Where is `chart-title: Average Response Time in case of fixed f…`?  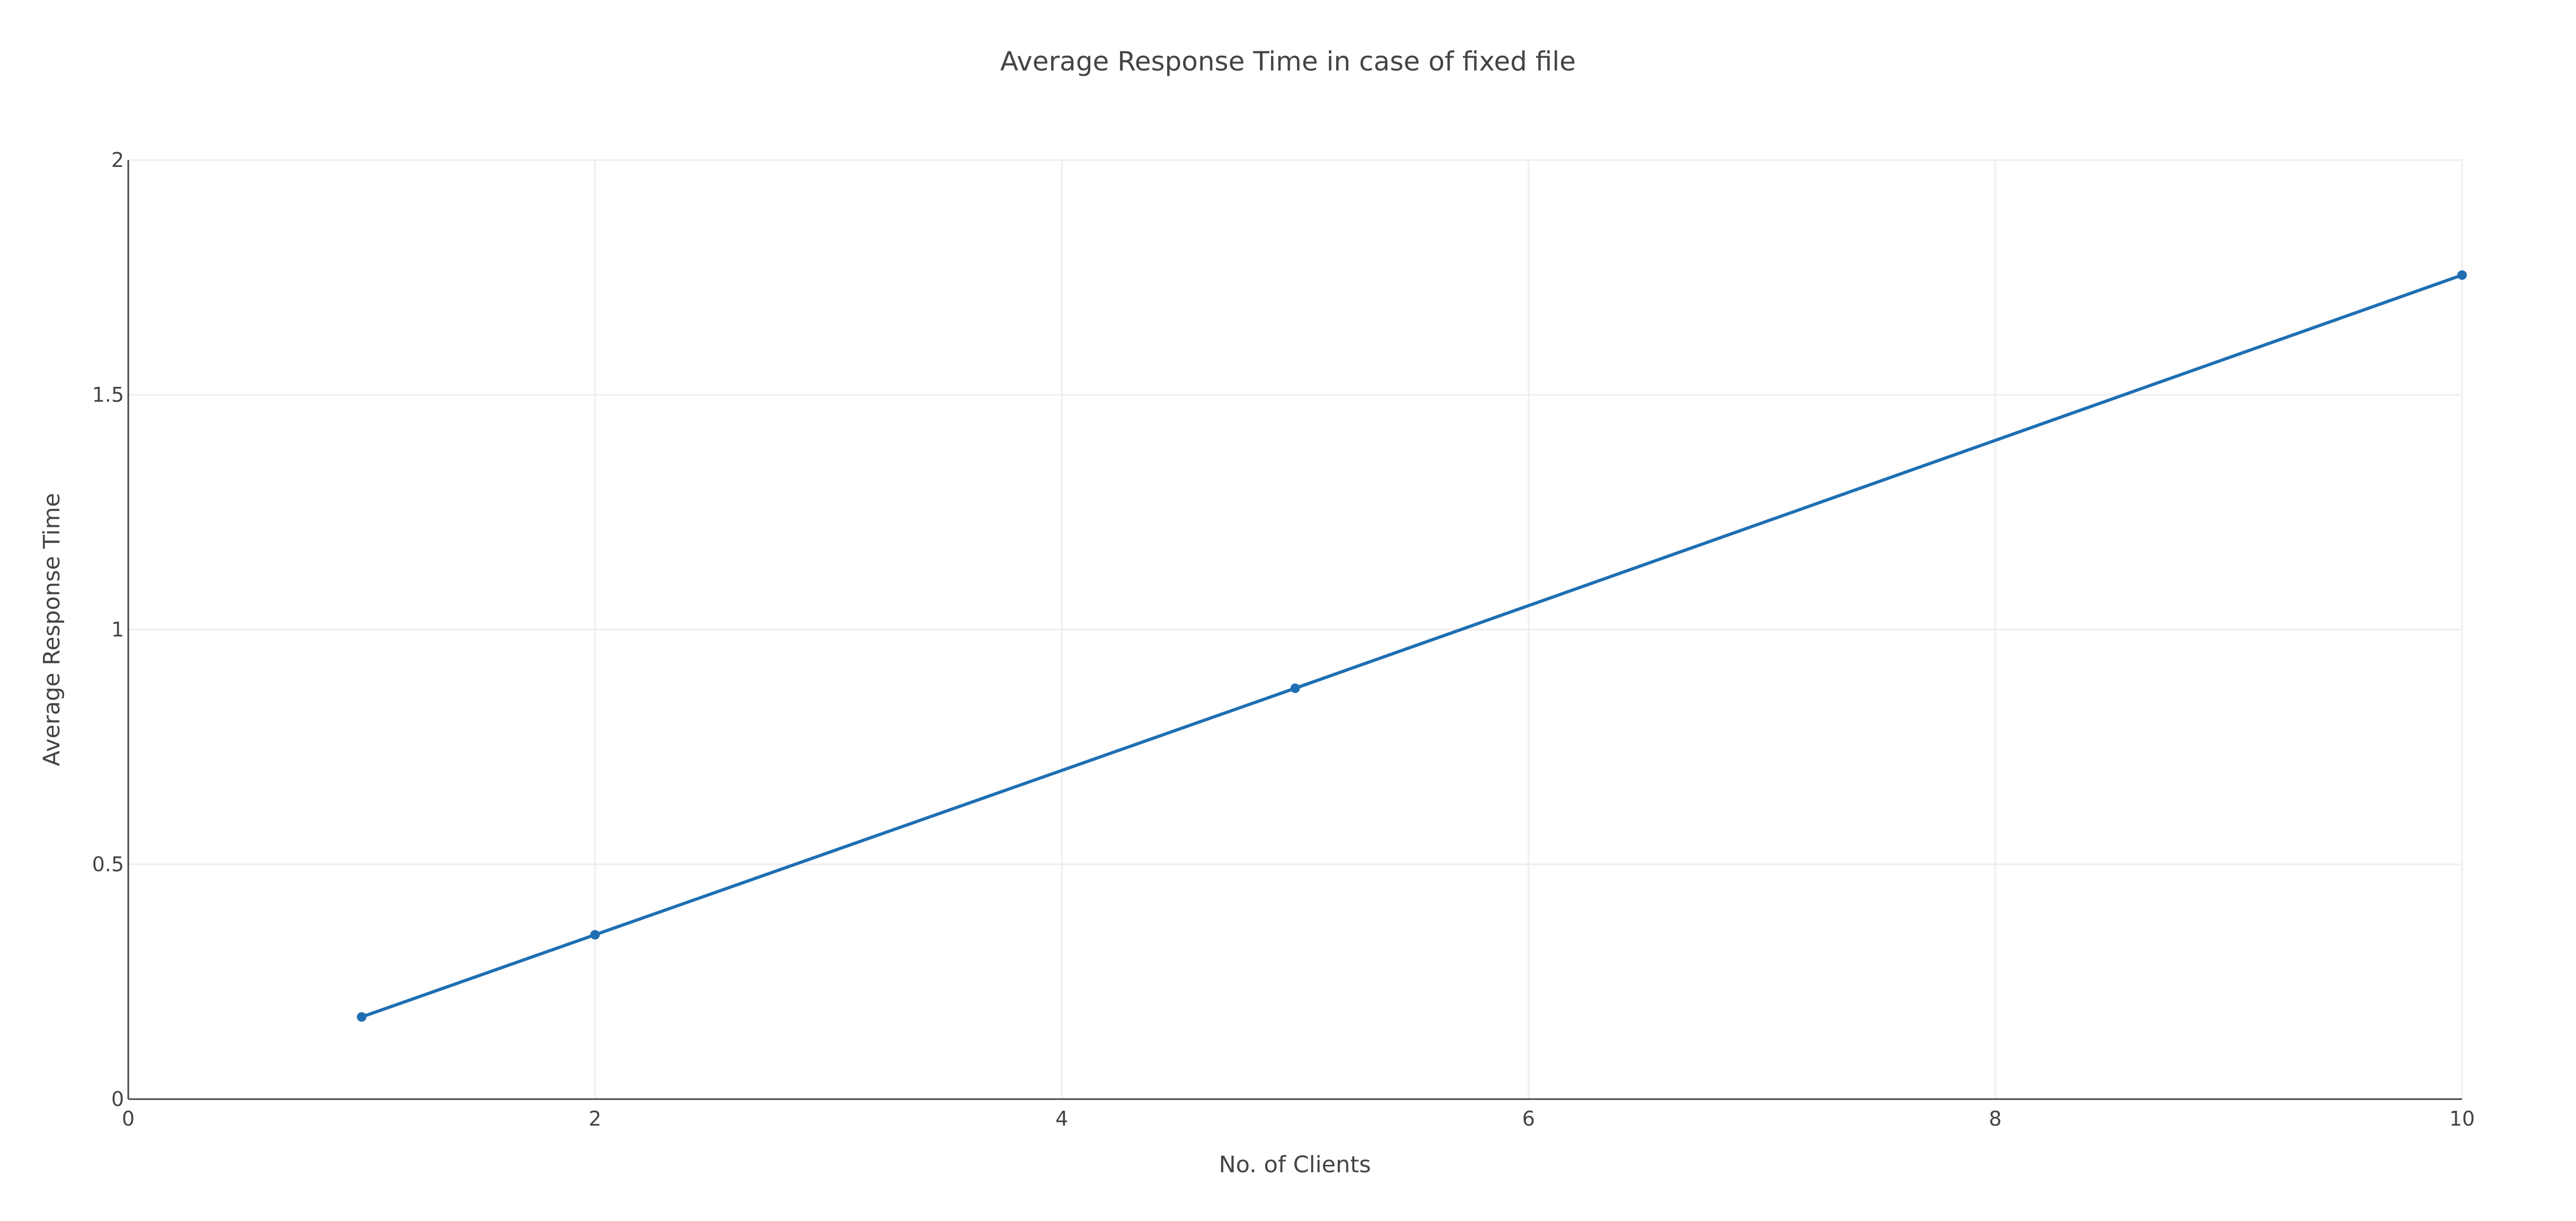
chart-title: Average Response Time in case of fixed f… is located at coordinates (1288, 61).